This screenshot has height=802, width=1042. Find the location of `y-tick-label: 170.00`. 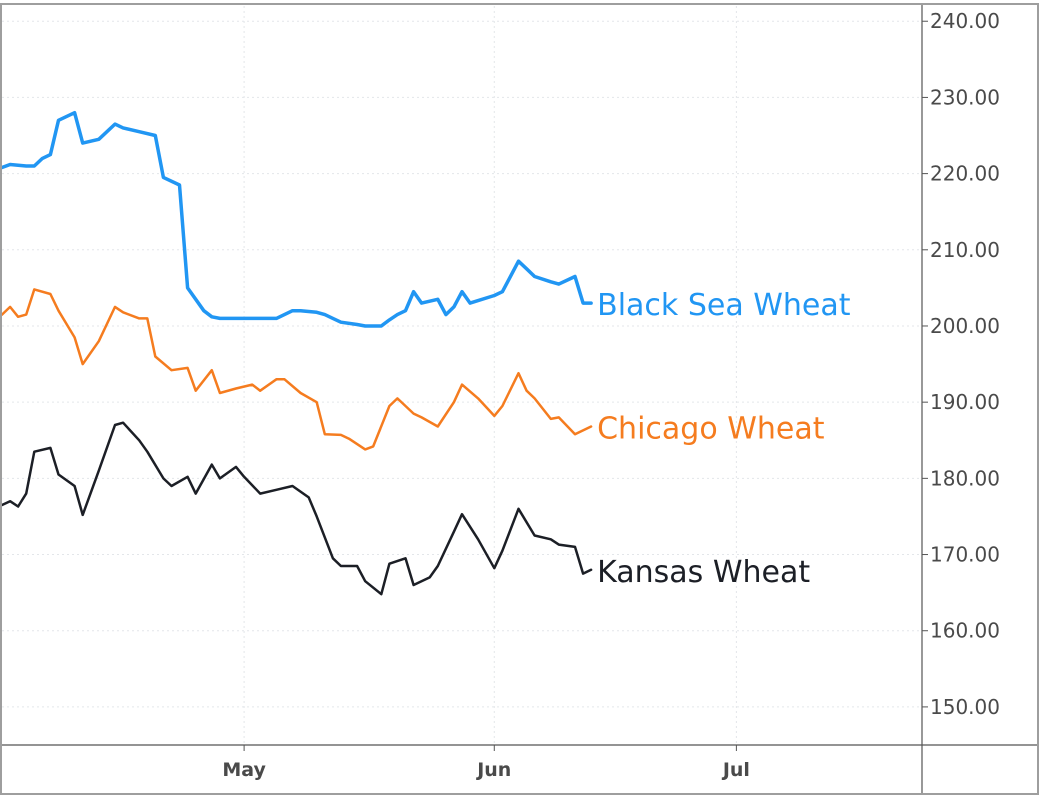

y-tick-label: 170.00 is located at coordinates (965, 555).